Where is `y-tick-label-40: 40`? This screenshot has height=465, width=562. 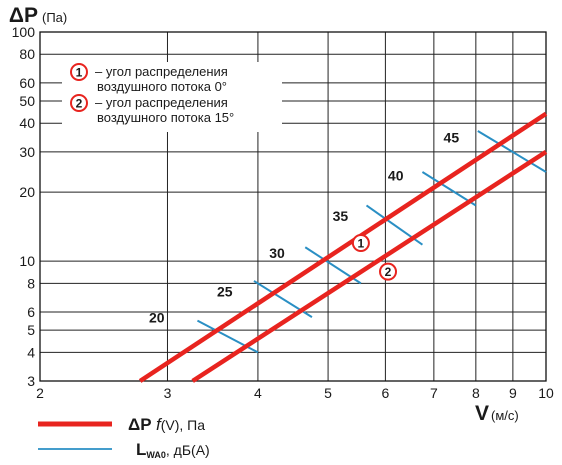
y-tick-label-40: 40 is located at coordinates (27, 123).